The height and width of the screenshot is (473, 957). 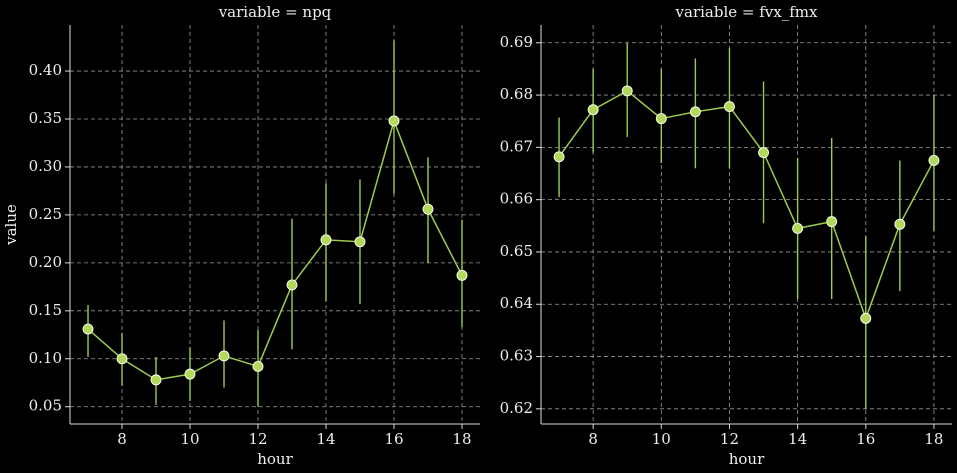 I want to click on y-tick-label: 0.15, so click(x=45, y=310).